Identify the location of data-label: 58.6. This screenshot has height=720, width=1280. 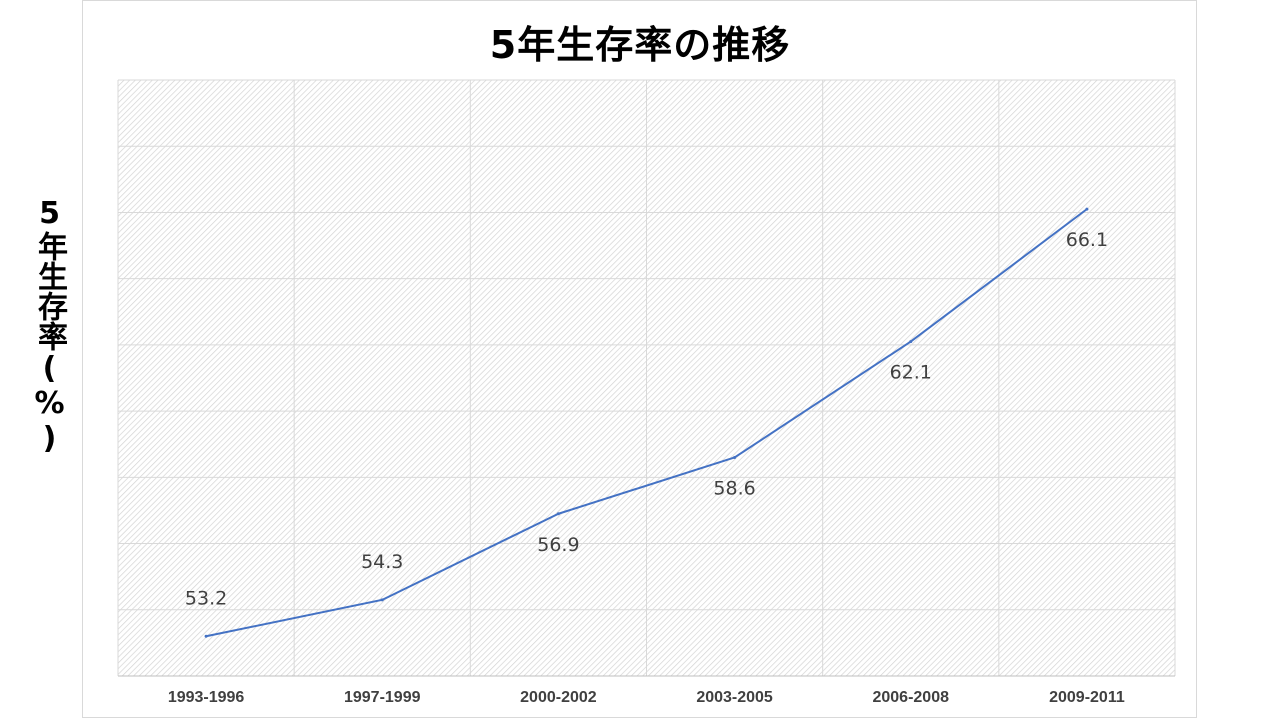
(734, 488).